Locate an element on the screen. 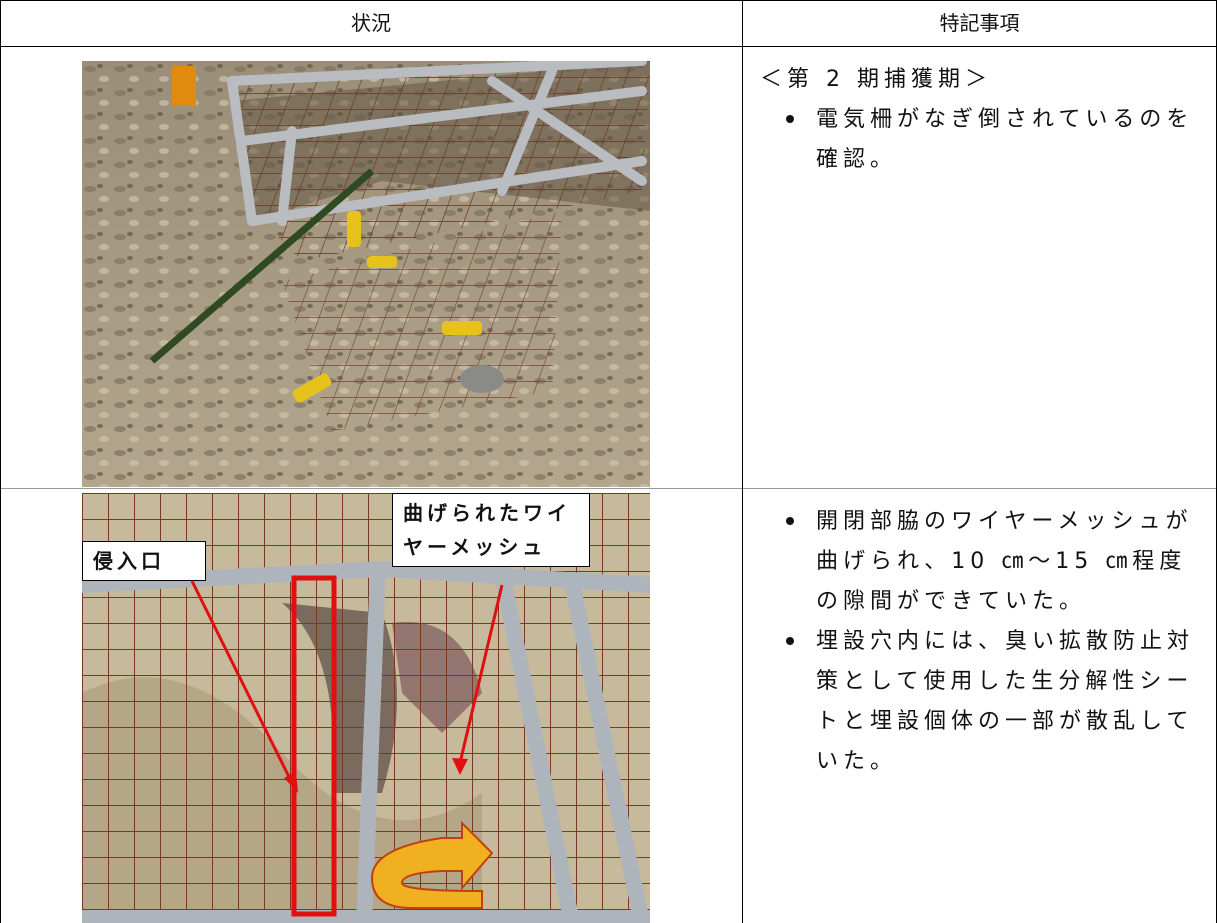 This screenshot has height=923, width=1217. note: 電気柵がなぎ倒されているのを確認。 is located at coordinates (991, 140).